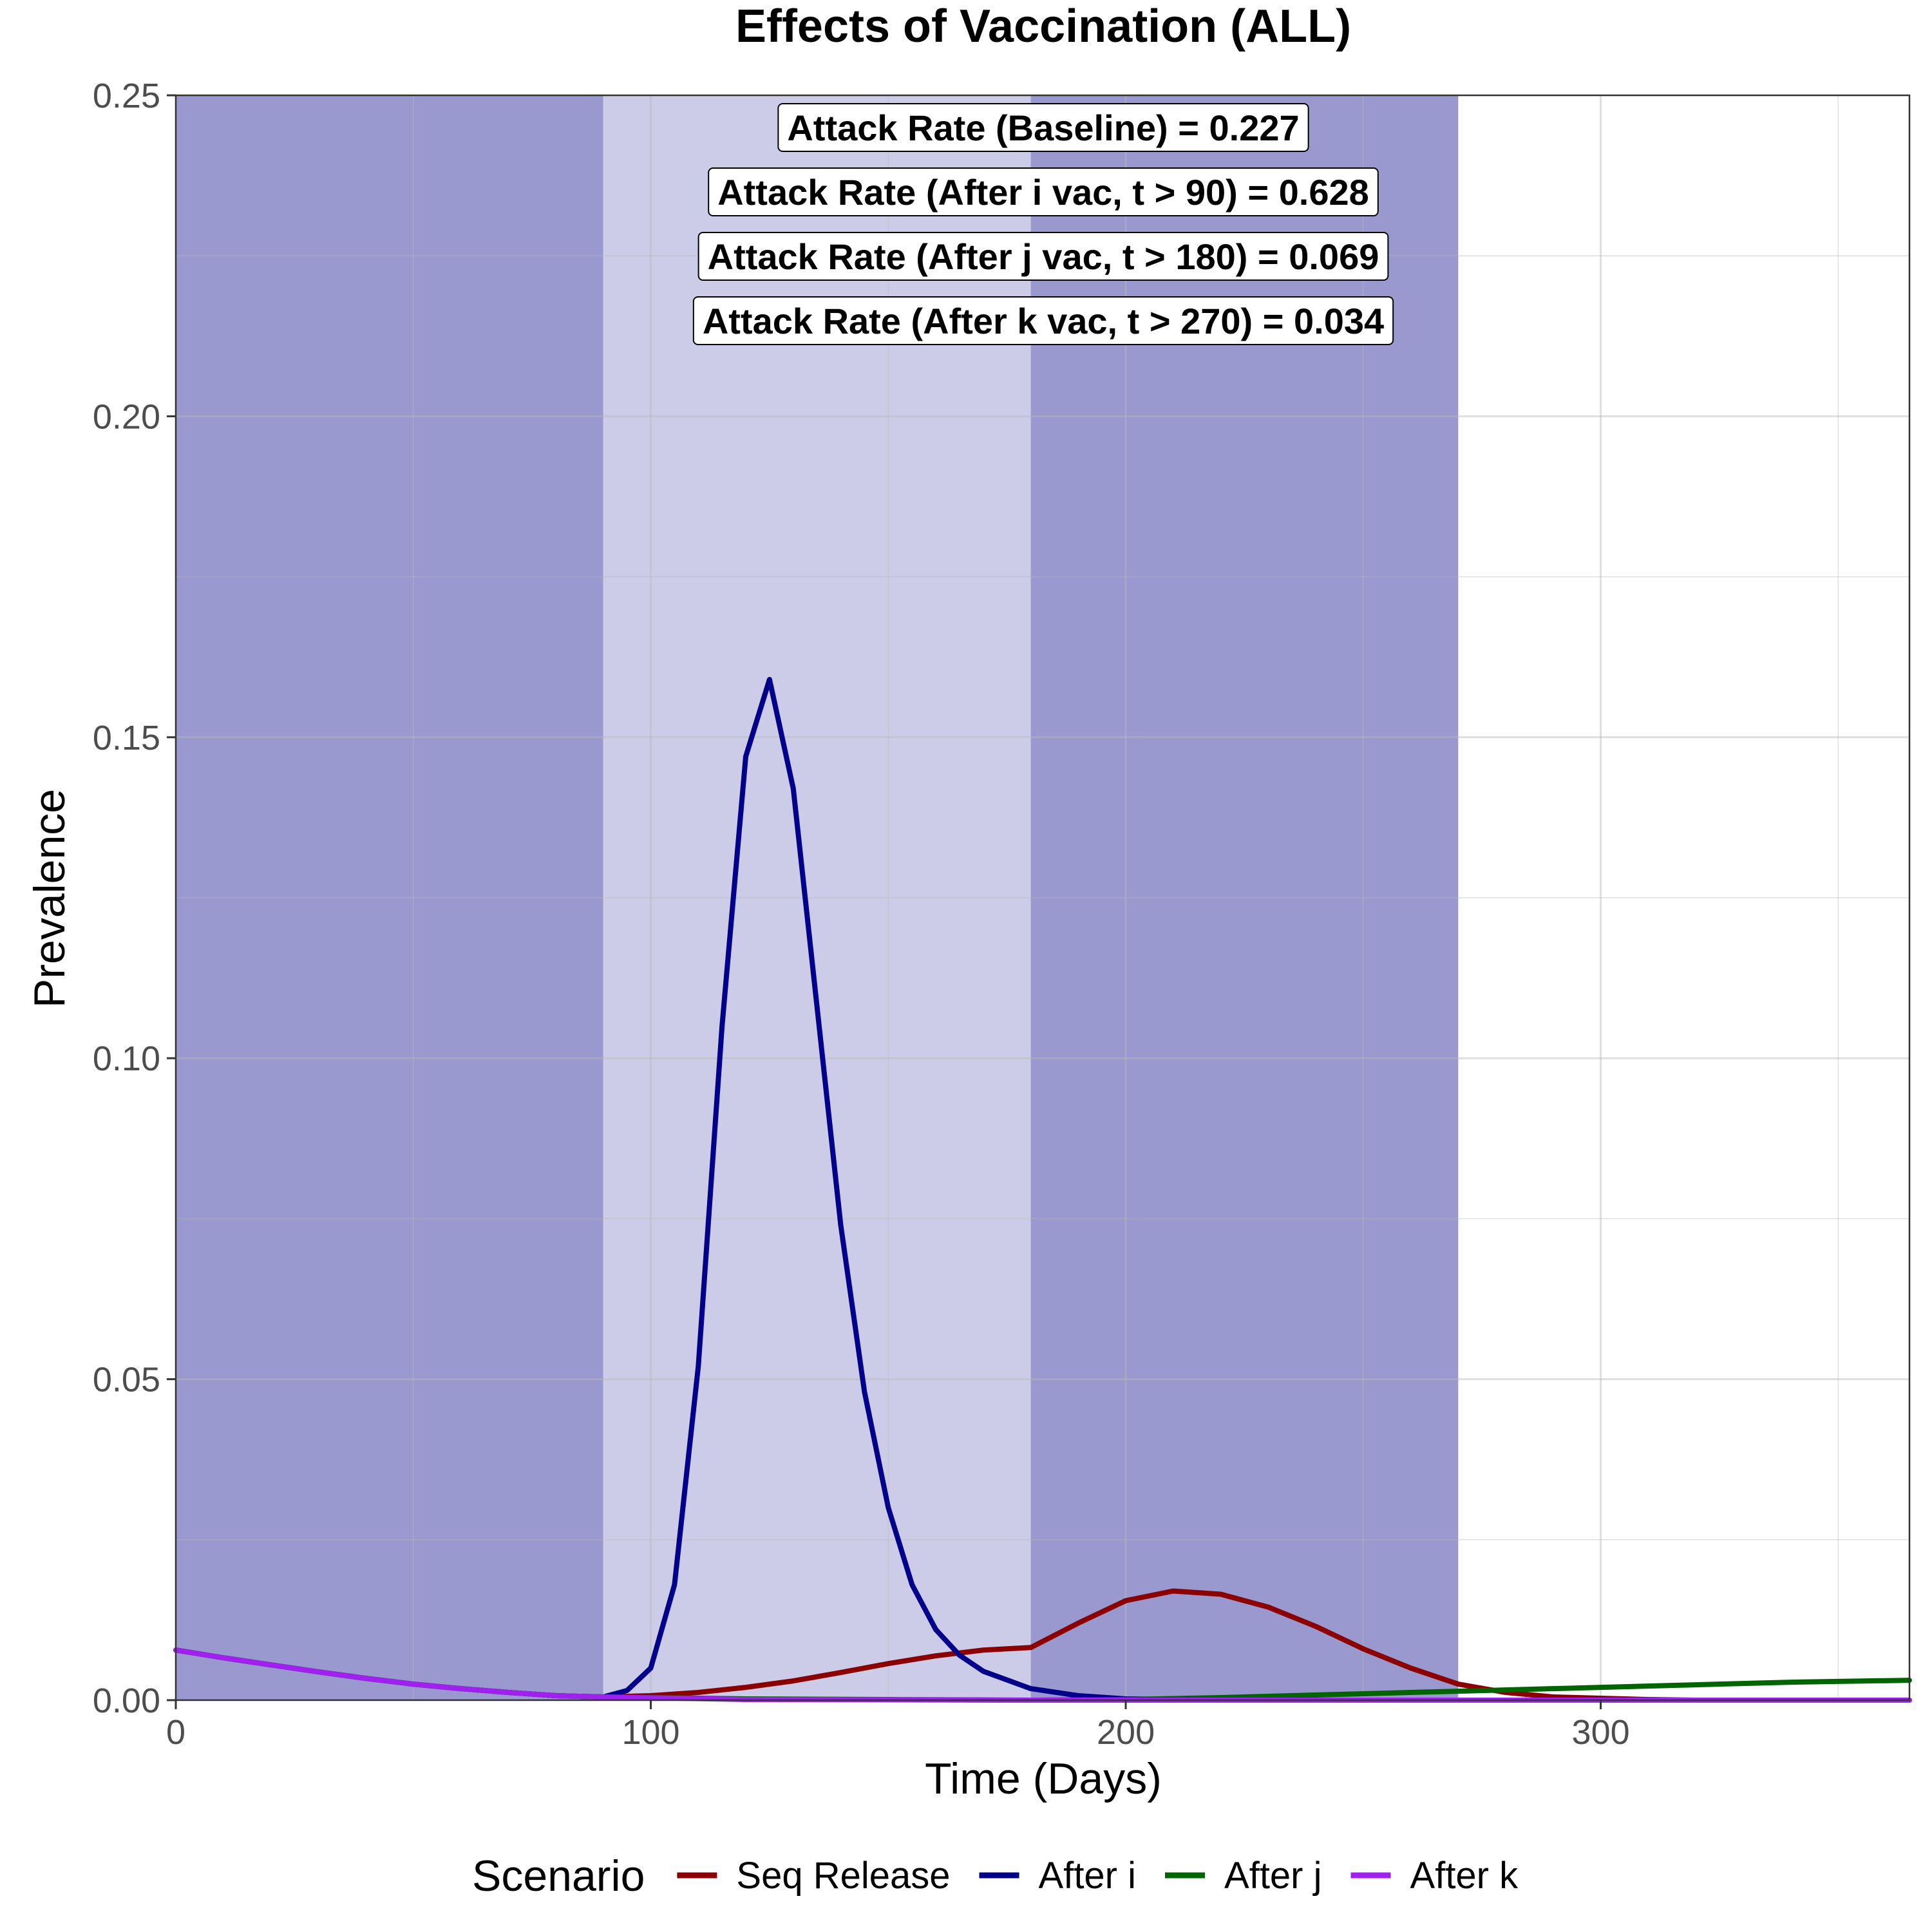  I want to click on x-tick-label: 300, so click(1601, 1733).